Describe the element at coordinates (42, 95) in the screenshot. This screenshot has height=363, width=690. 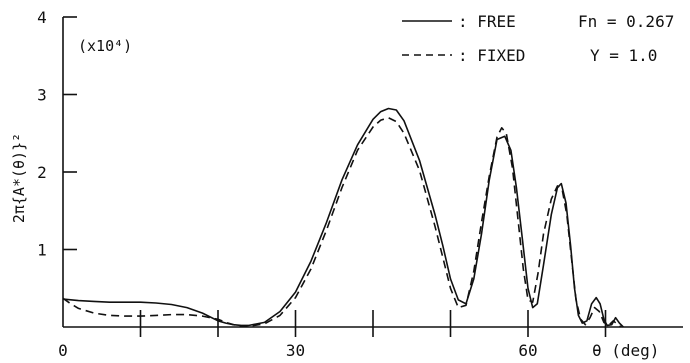
I see `y-tick-label: 3` at that location.